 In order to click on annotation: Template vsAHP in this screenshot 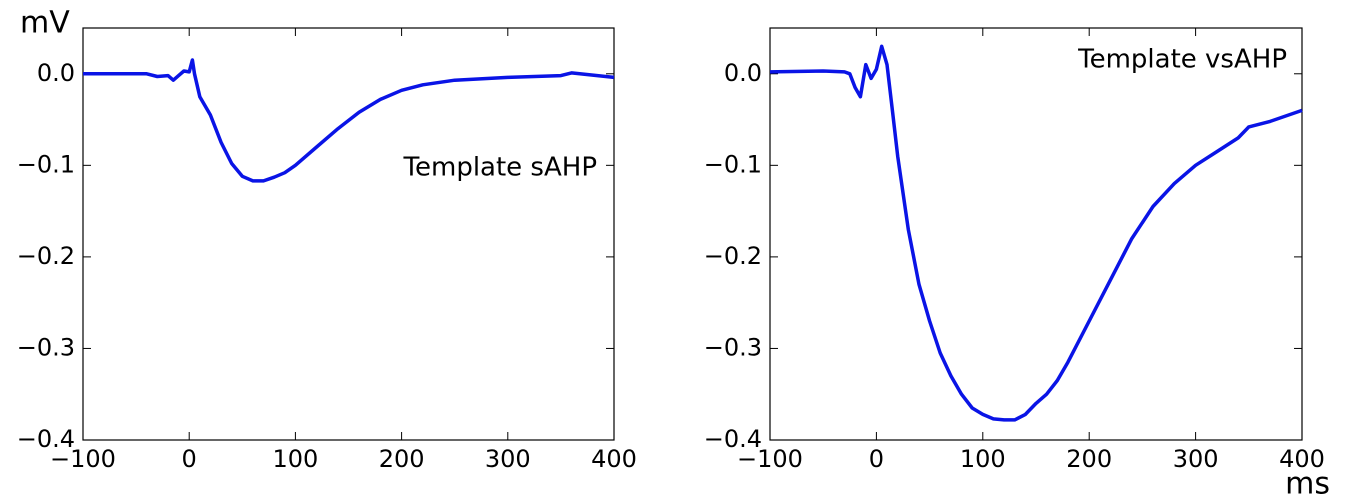, I will do `click(1182, 60)`.